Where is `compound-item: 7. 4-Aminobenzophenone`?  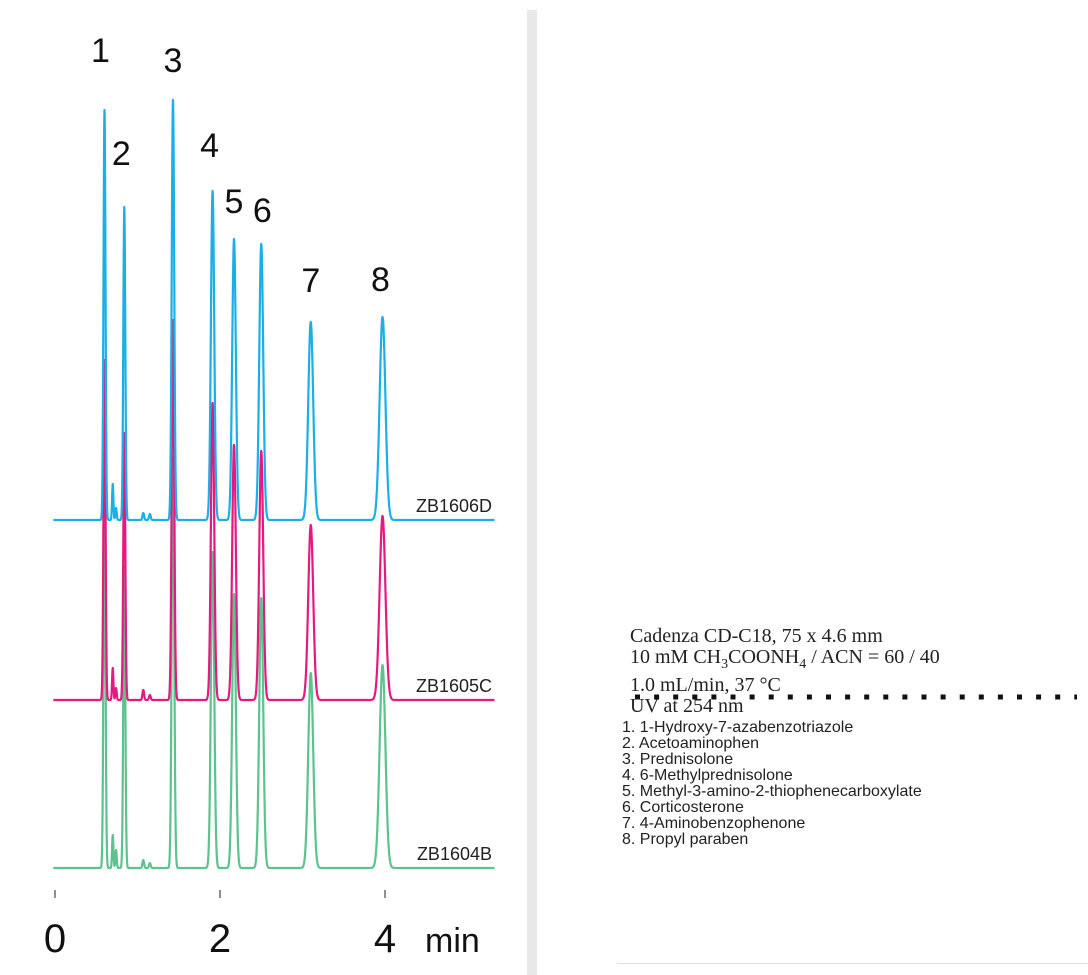
compound-item: 7. 4-Aminobenzophenone is located at coordinates (714, 823).